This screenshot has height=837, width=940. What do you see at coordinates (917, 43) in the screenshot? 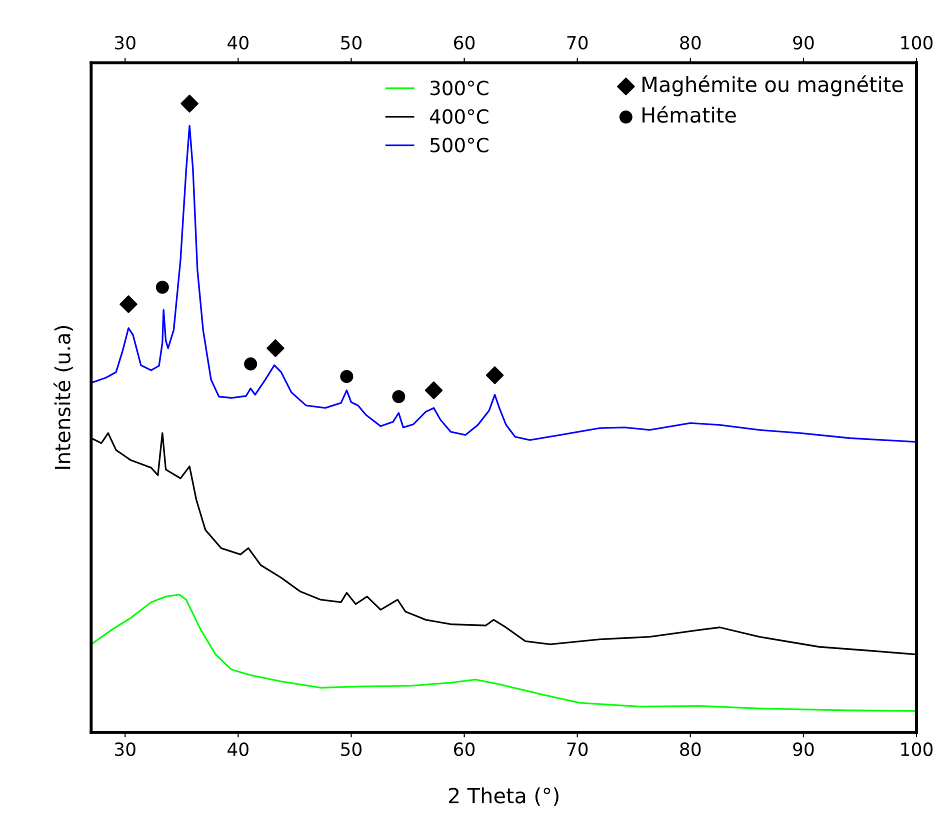
I see `x2-tick-label: 100` at bounding box center [917, 43].